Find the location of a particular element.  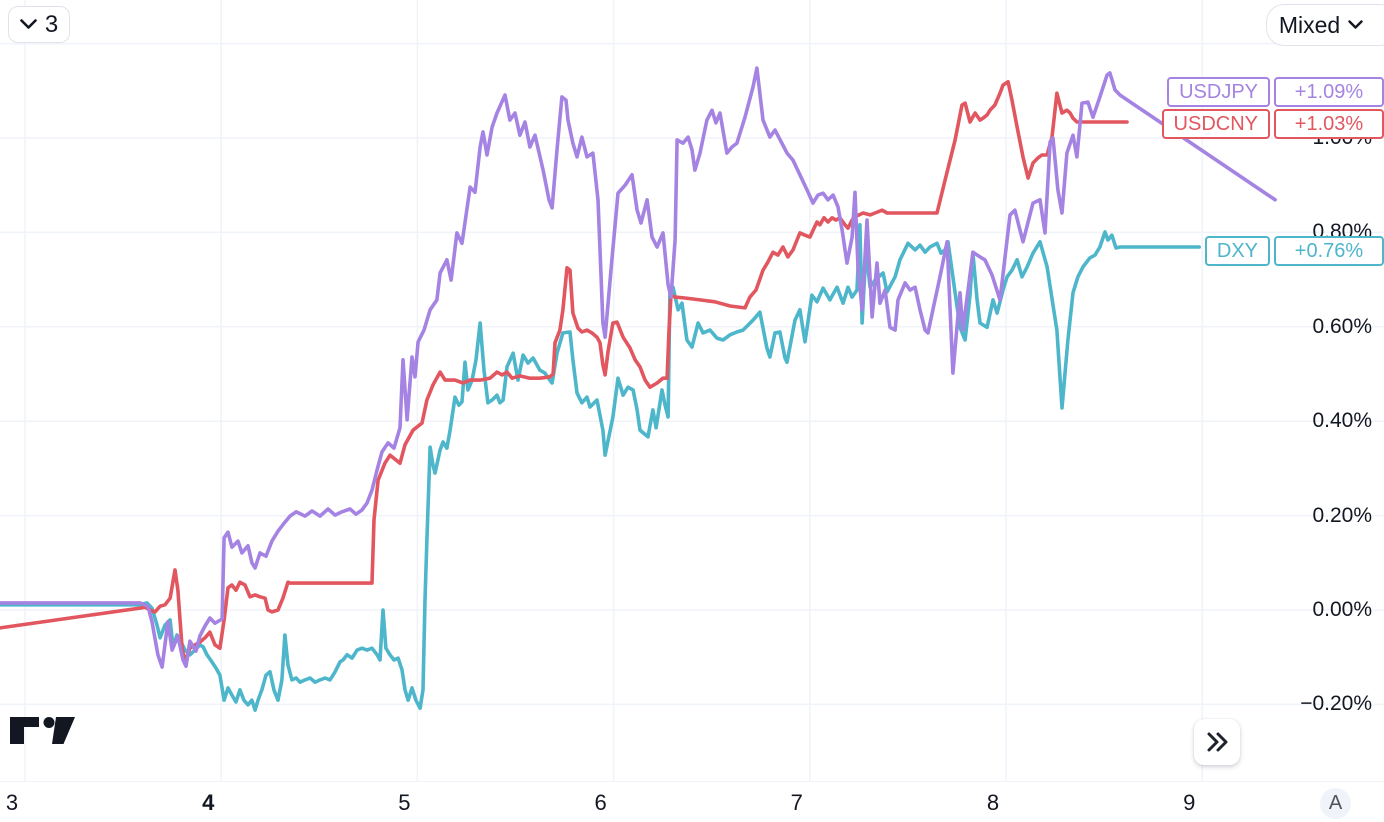

chart-style-label: Mixed is located at coordinates (1309, 24).